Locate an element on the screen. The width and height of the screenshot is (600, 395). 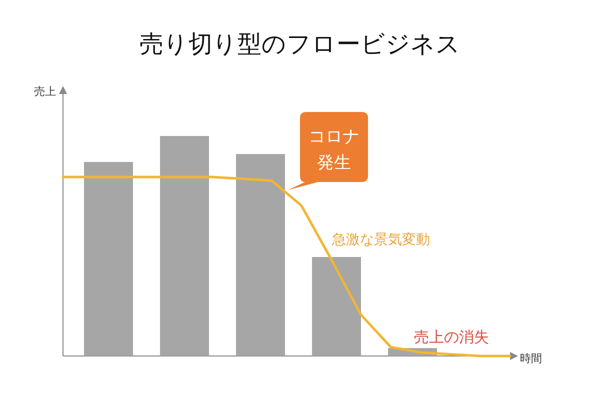
chart-title: 売り切り型のフロービジネス is located at coordinates (300, 44).